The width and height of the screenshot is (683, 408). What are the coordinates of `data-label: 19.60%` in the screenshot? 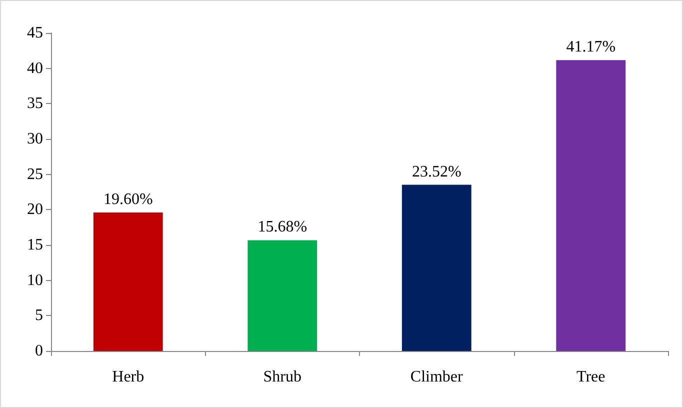 It's located at (128, 199).